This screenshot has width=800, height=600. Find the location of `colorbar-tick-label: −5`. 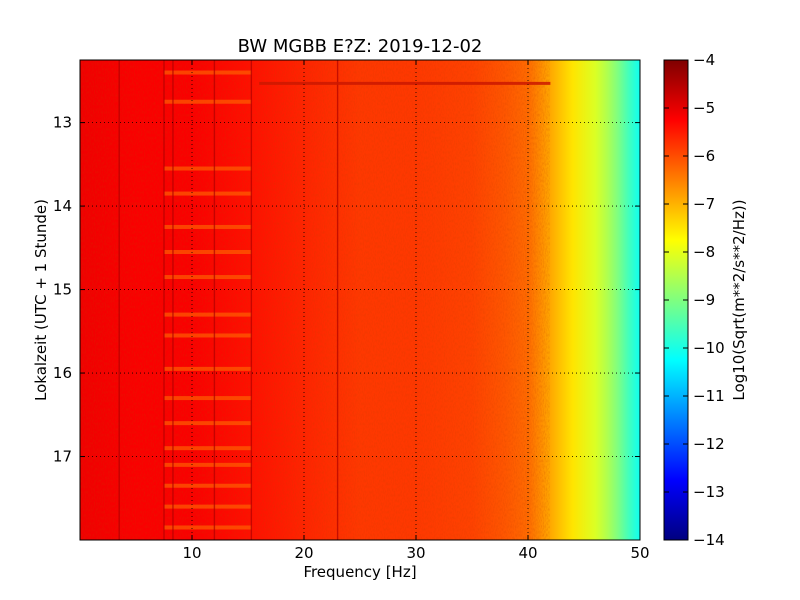

colorbar-tick-label: −5 is located at coordinates (704, 108).